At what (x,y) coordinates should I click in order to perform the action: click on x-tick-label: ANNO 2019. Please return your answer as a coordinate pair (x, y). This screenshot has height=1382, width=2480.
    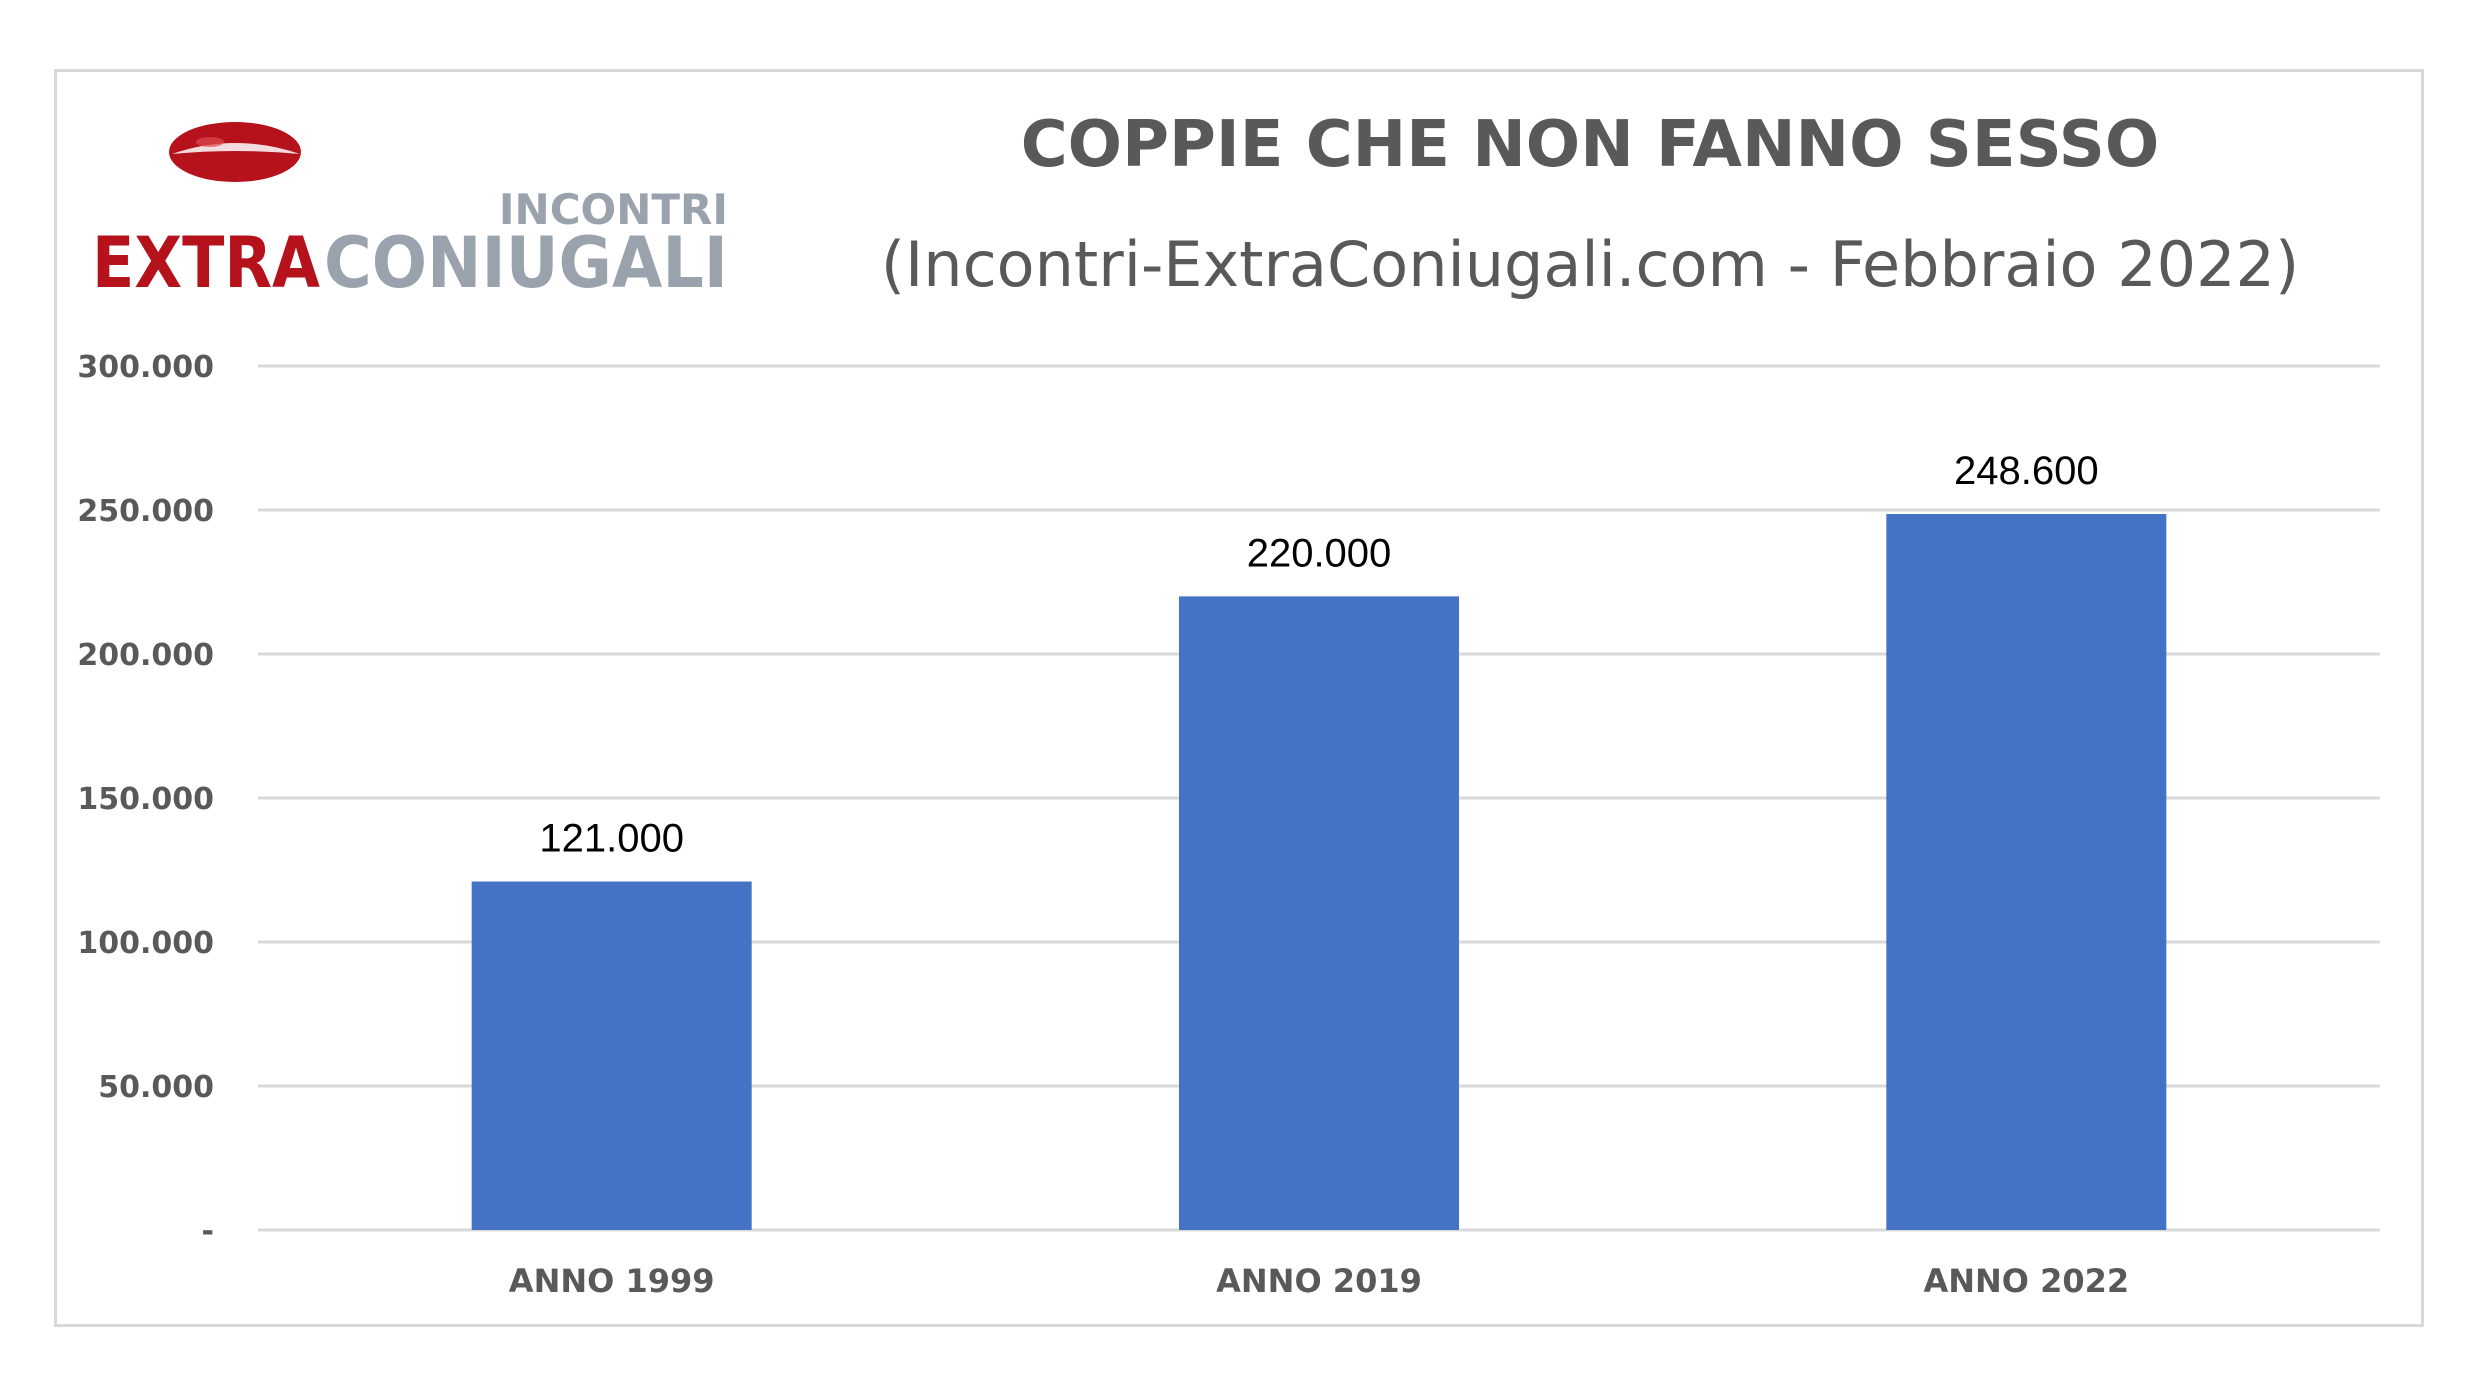
    Looking at the image, I should click on (1319, 1281).